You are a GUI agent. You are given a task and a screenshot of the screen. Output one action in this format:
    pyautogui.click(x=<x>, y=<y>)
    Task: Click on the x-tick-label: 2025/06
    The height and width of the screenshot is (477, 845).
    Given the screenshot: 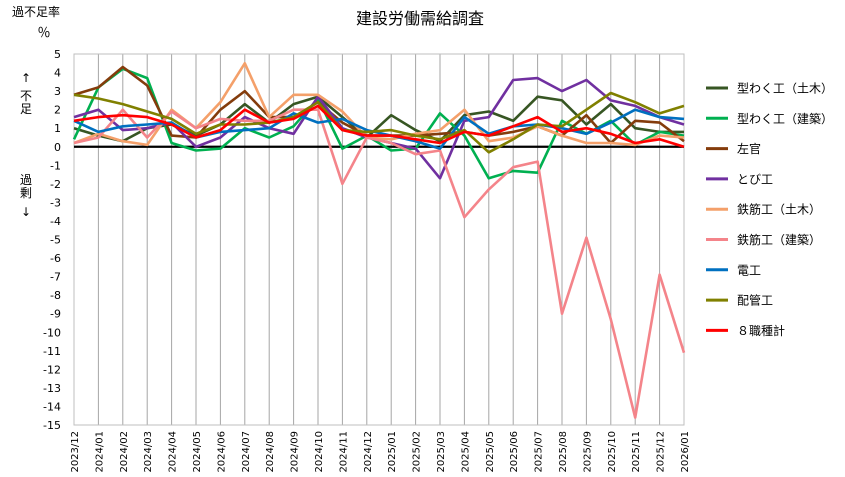 What is the action you would take?
    pyautogui.click(x=514, y=452)
    